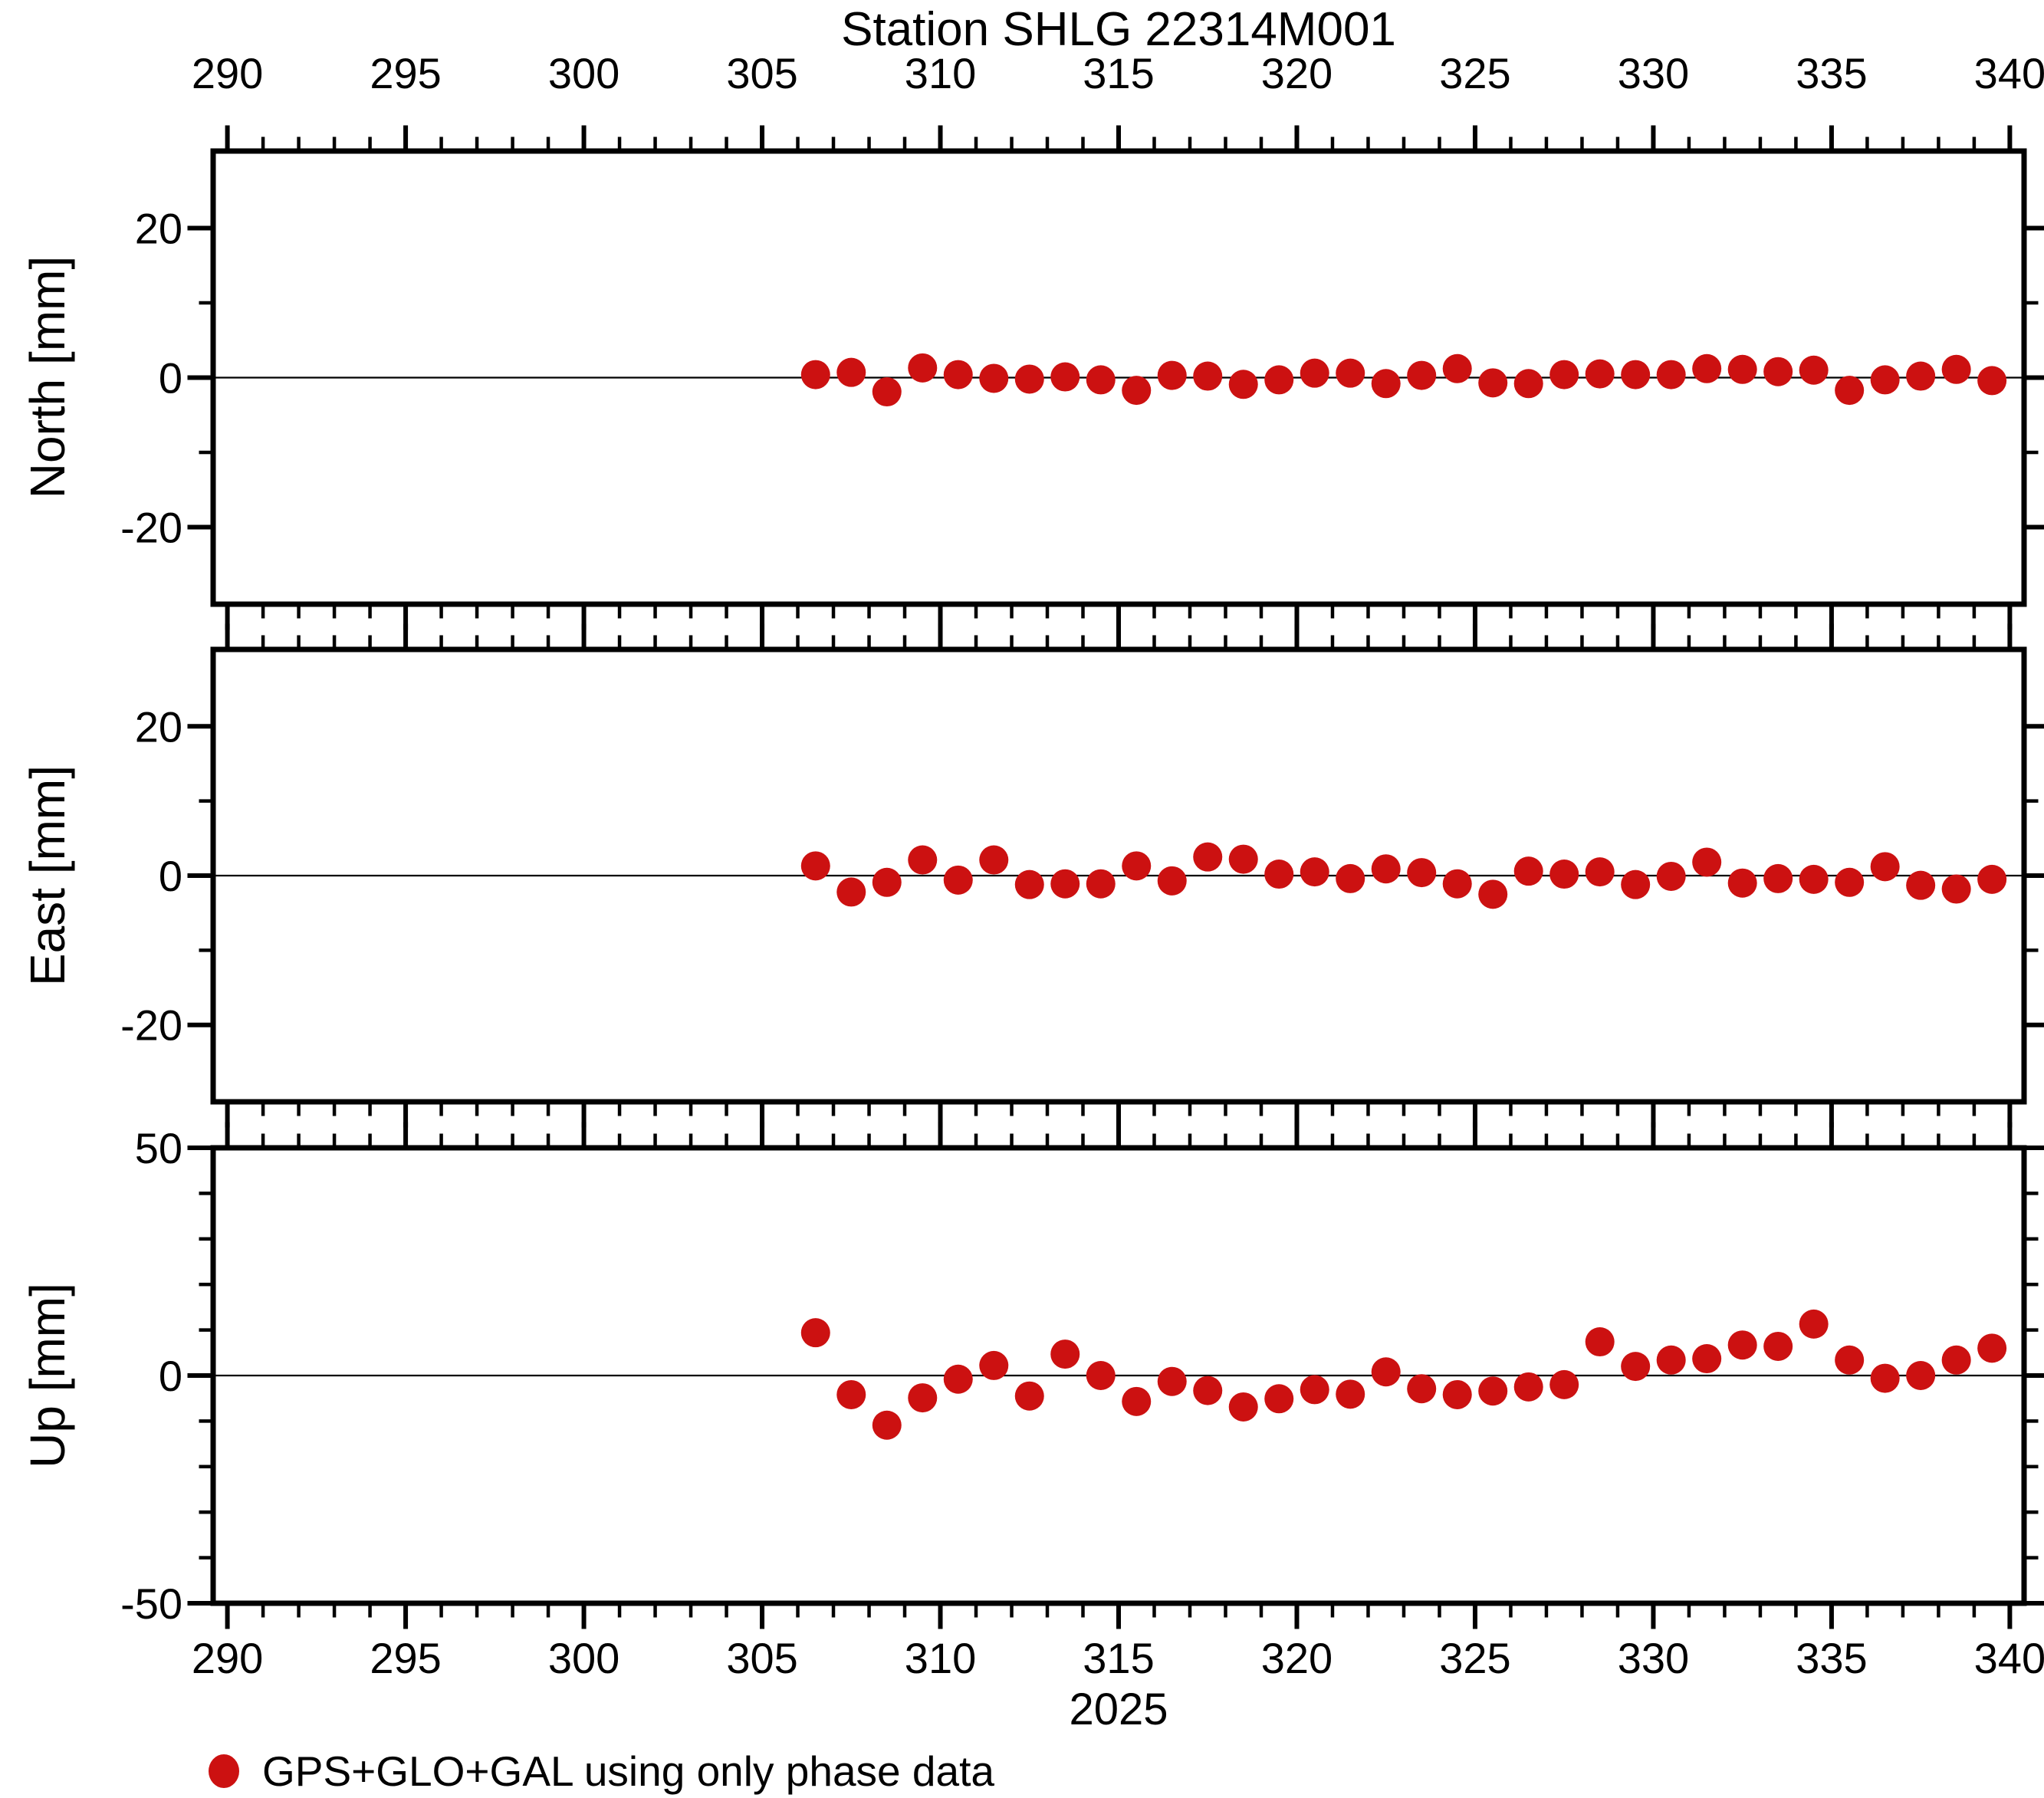 The image size is (2044, 1798). What do you see at coordinates (151, 1604) in the screenshot?
I see `y-tick-label: -50` at bounding box center [151, 1604].